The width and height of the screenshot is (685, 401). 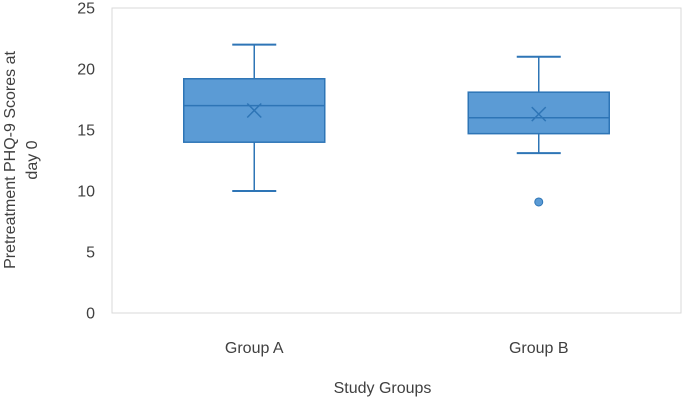 I want to click on box-group-a, so click(x=254, y=117).